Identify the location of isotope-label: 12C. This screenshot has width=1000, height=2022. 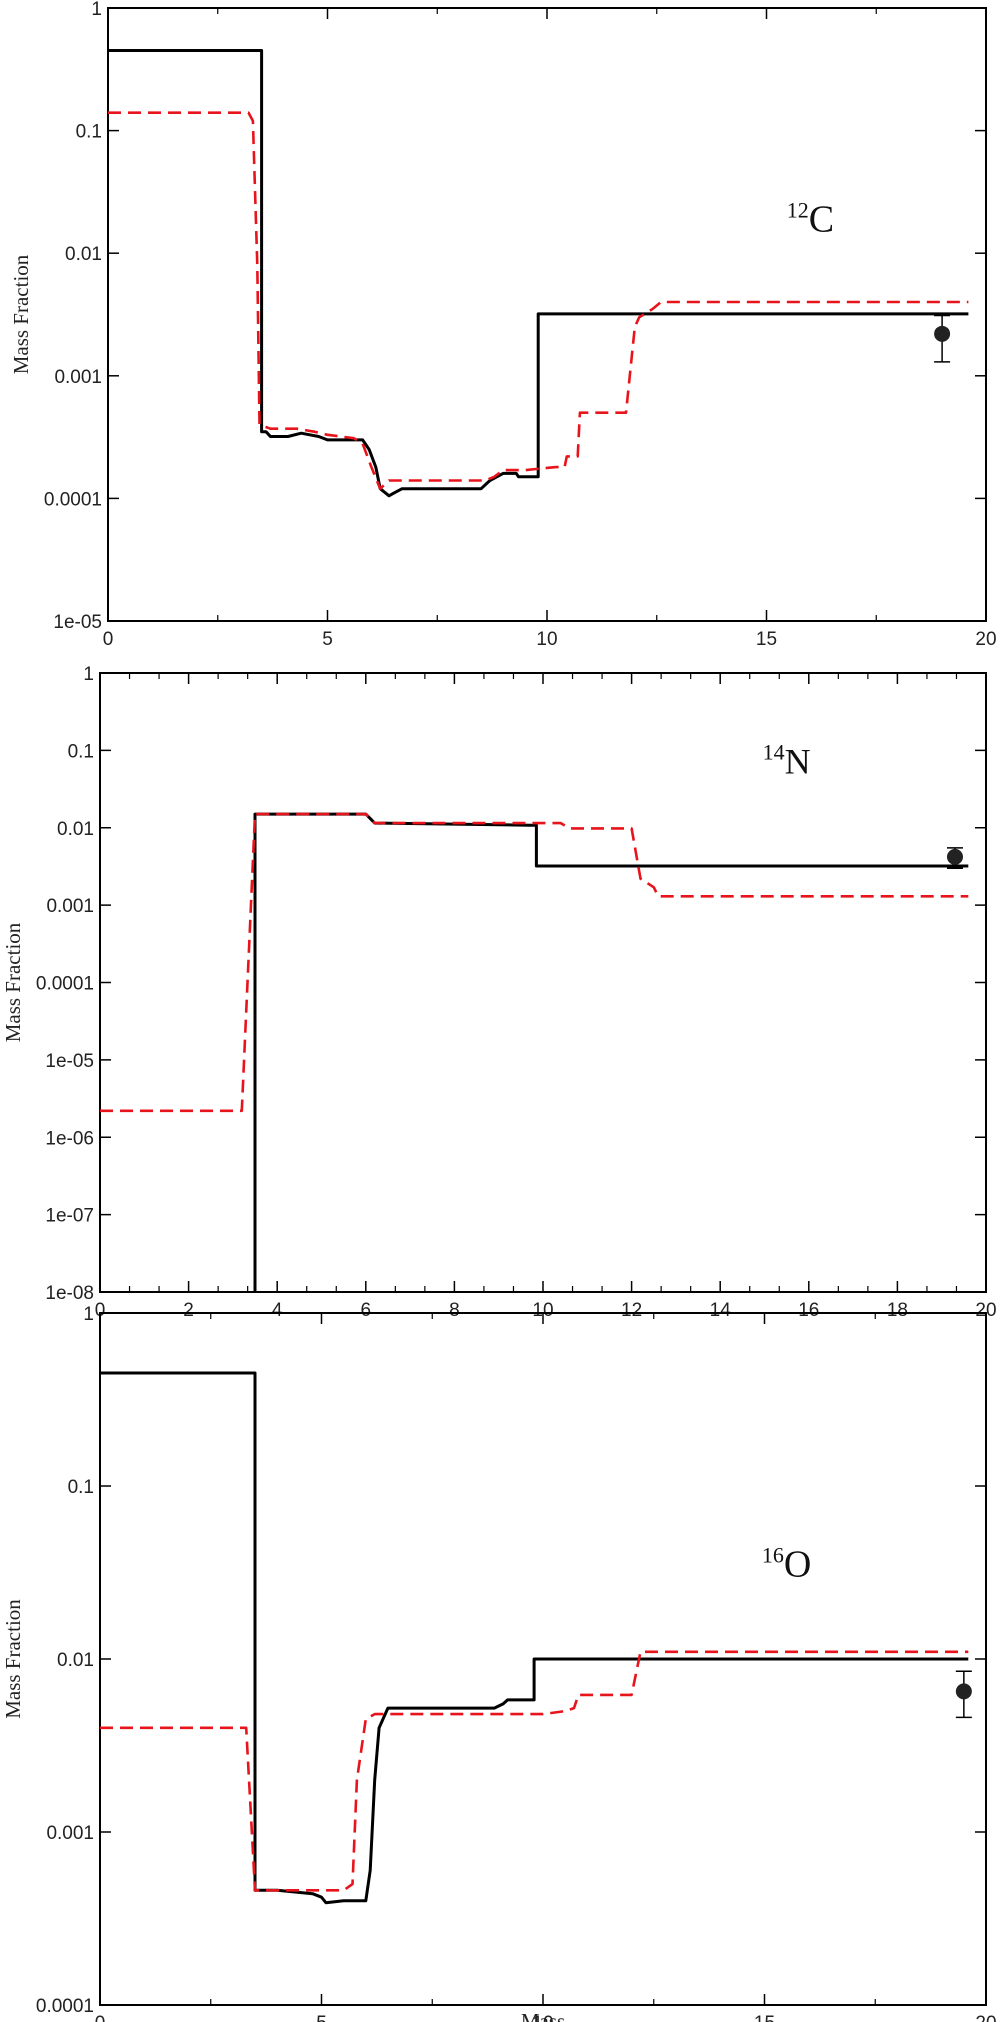
(810, 219).